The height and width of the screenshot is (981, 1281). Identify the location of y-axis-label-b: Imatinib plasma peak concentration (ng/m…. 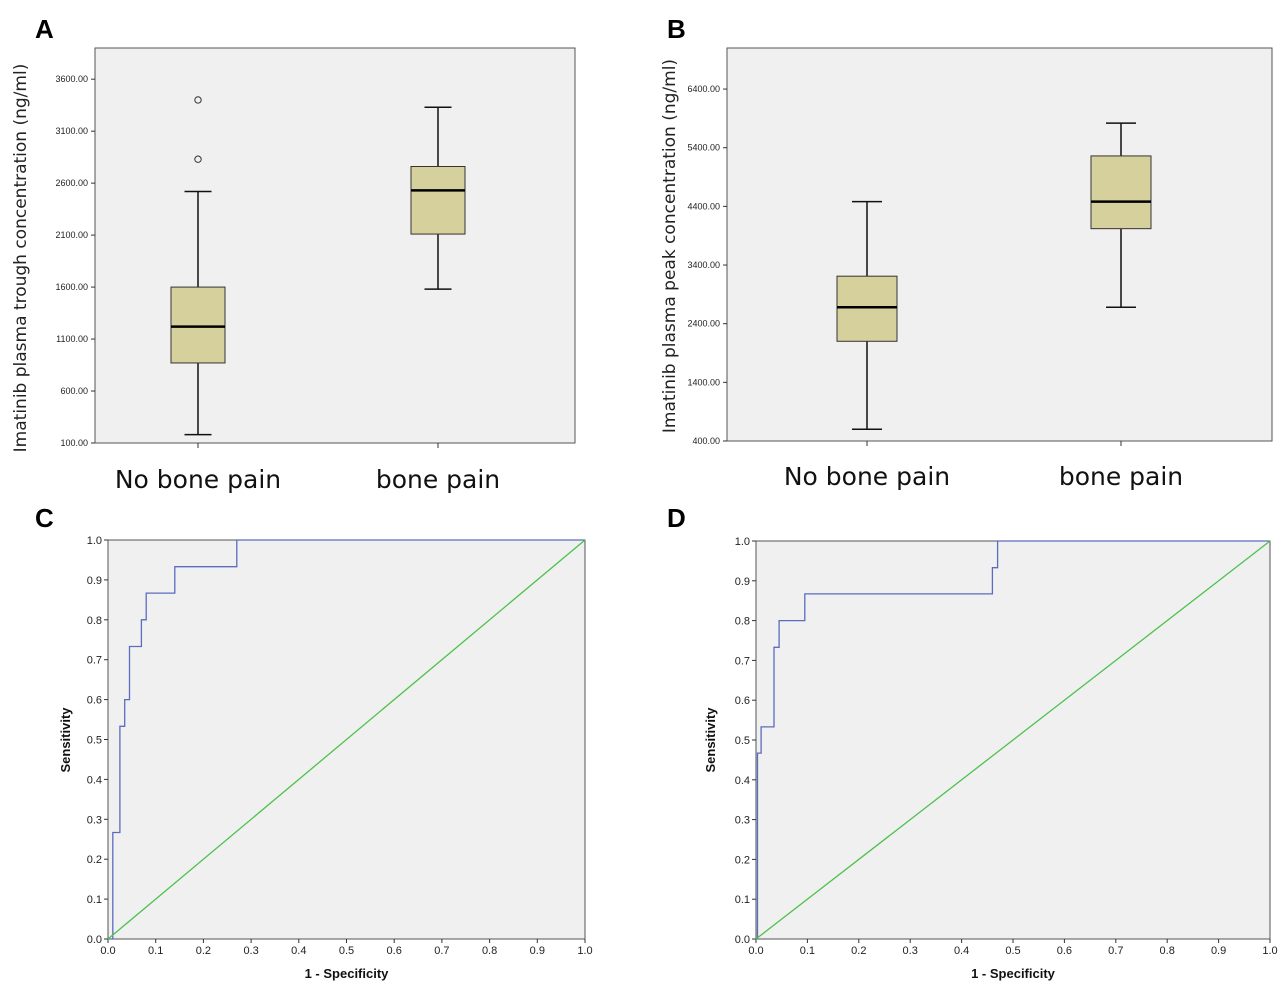
(670, 246).